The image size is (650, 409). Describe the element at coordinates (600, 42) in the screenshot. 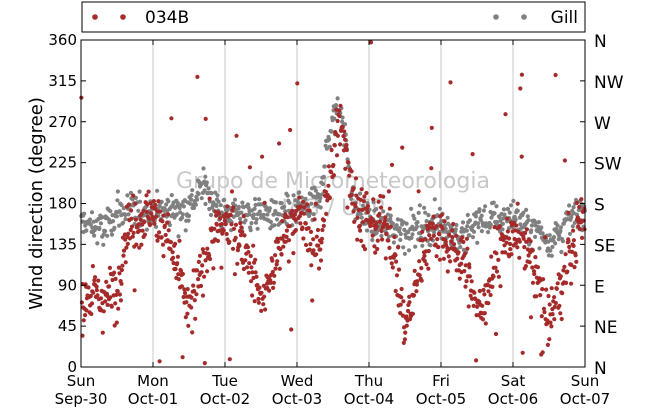

I see `compass-tick-label: N` at that location.